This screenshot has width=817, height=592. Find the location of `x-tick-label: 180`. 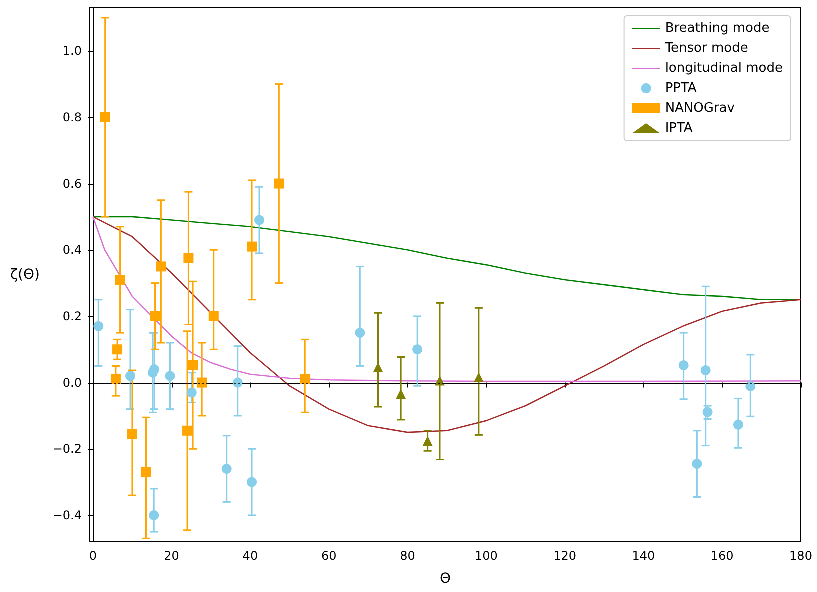

x-tick-label: 180 is located at coordinates (801, 556).